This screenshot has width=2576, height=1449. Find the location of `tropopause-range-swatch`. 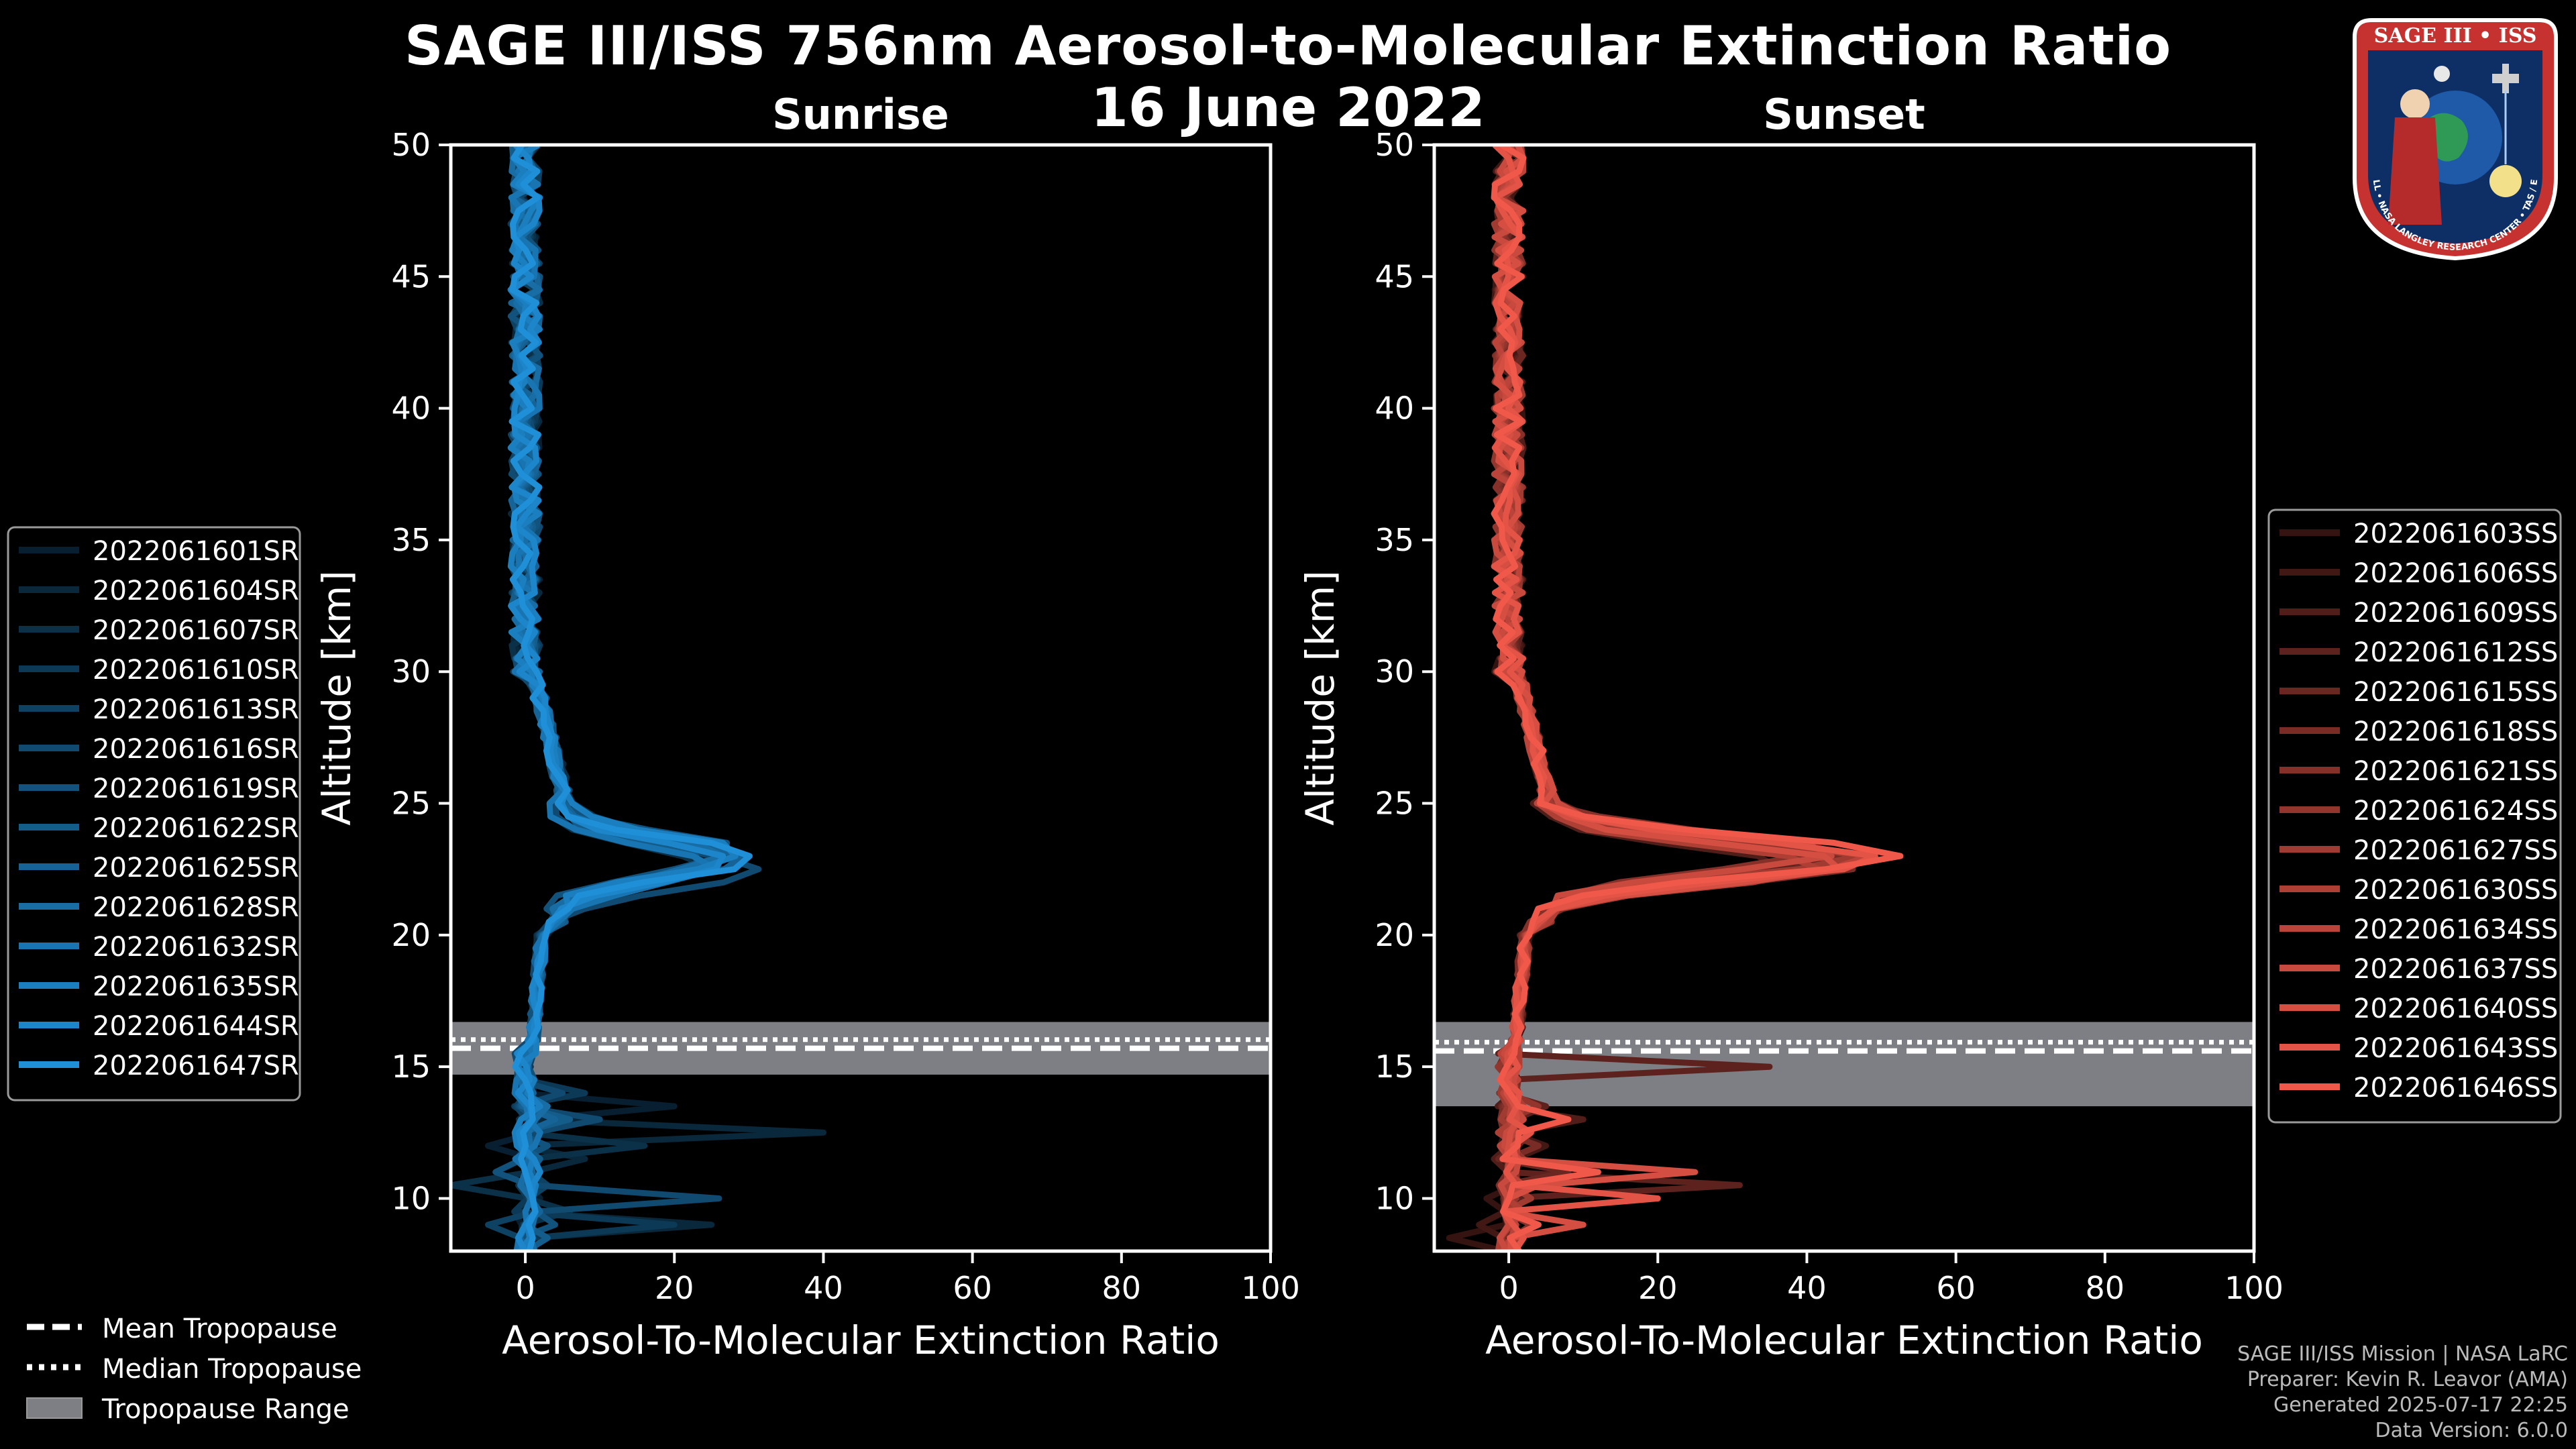

tropopause-range-swatch is located at coordinates (54, 1408).